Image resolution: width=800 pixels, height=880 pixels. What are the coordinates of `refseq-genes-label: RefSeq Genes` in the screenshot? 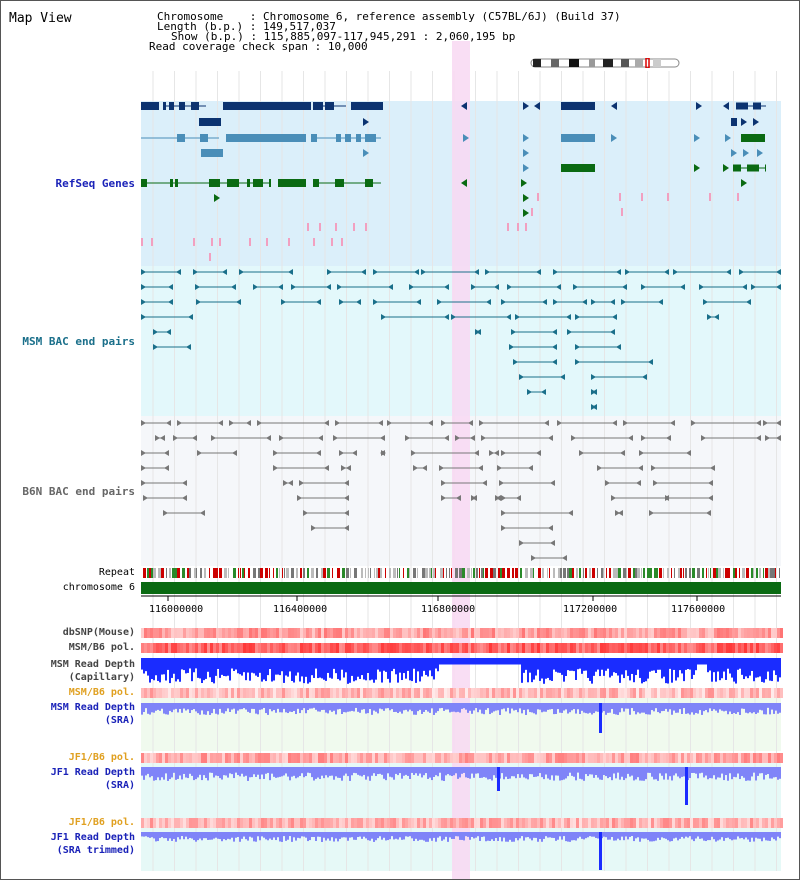 It's located at (95, 183).